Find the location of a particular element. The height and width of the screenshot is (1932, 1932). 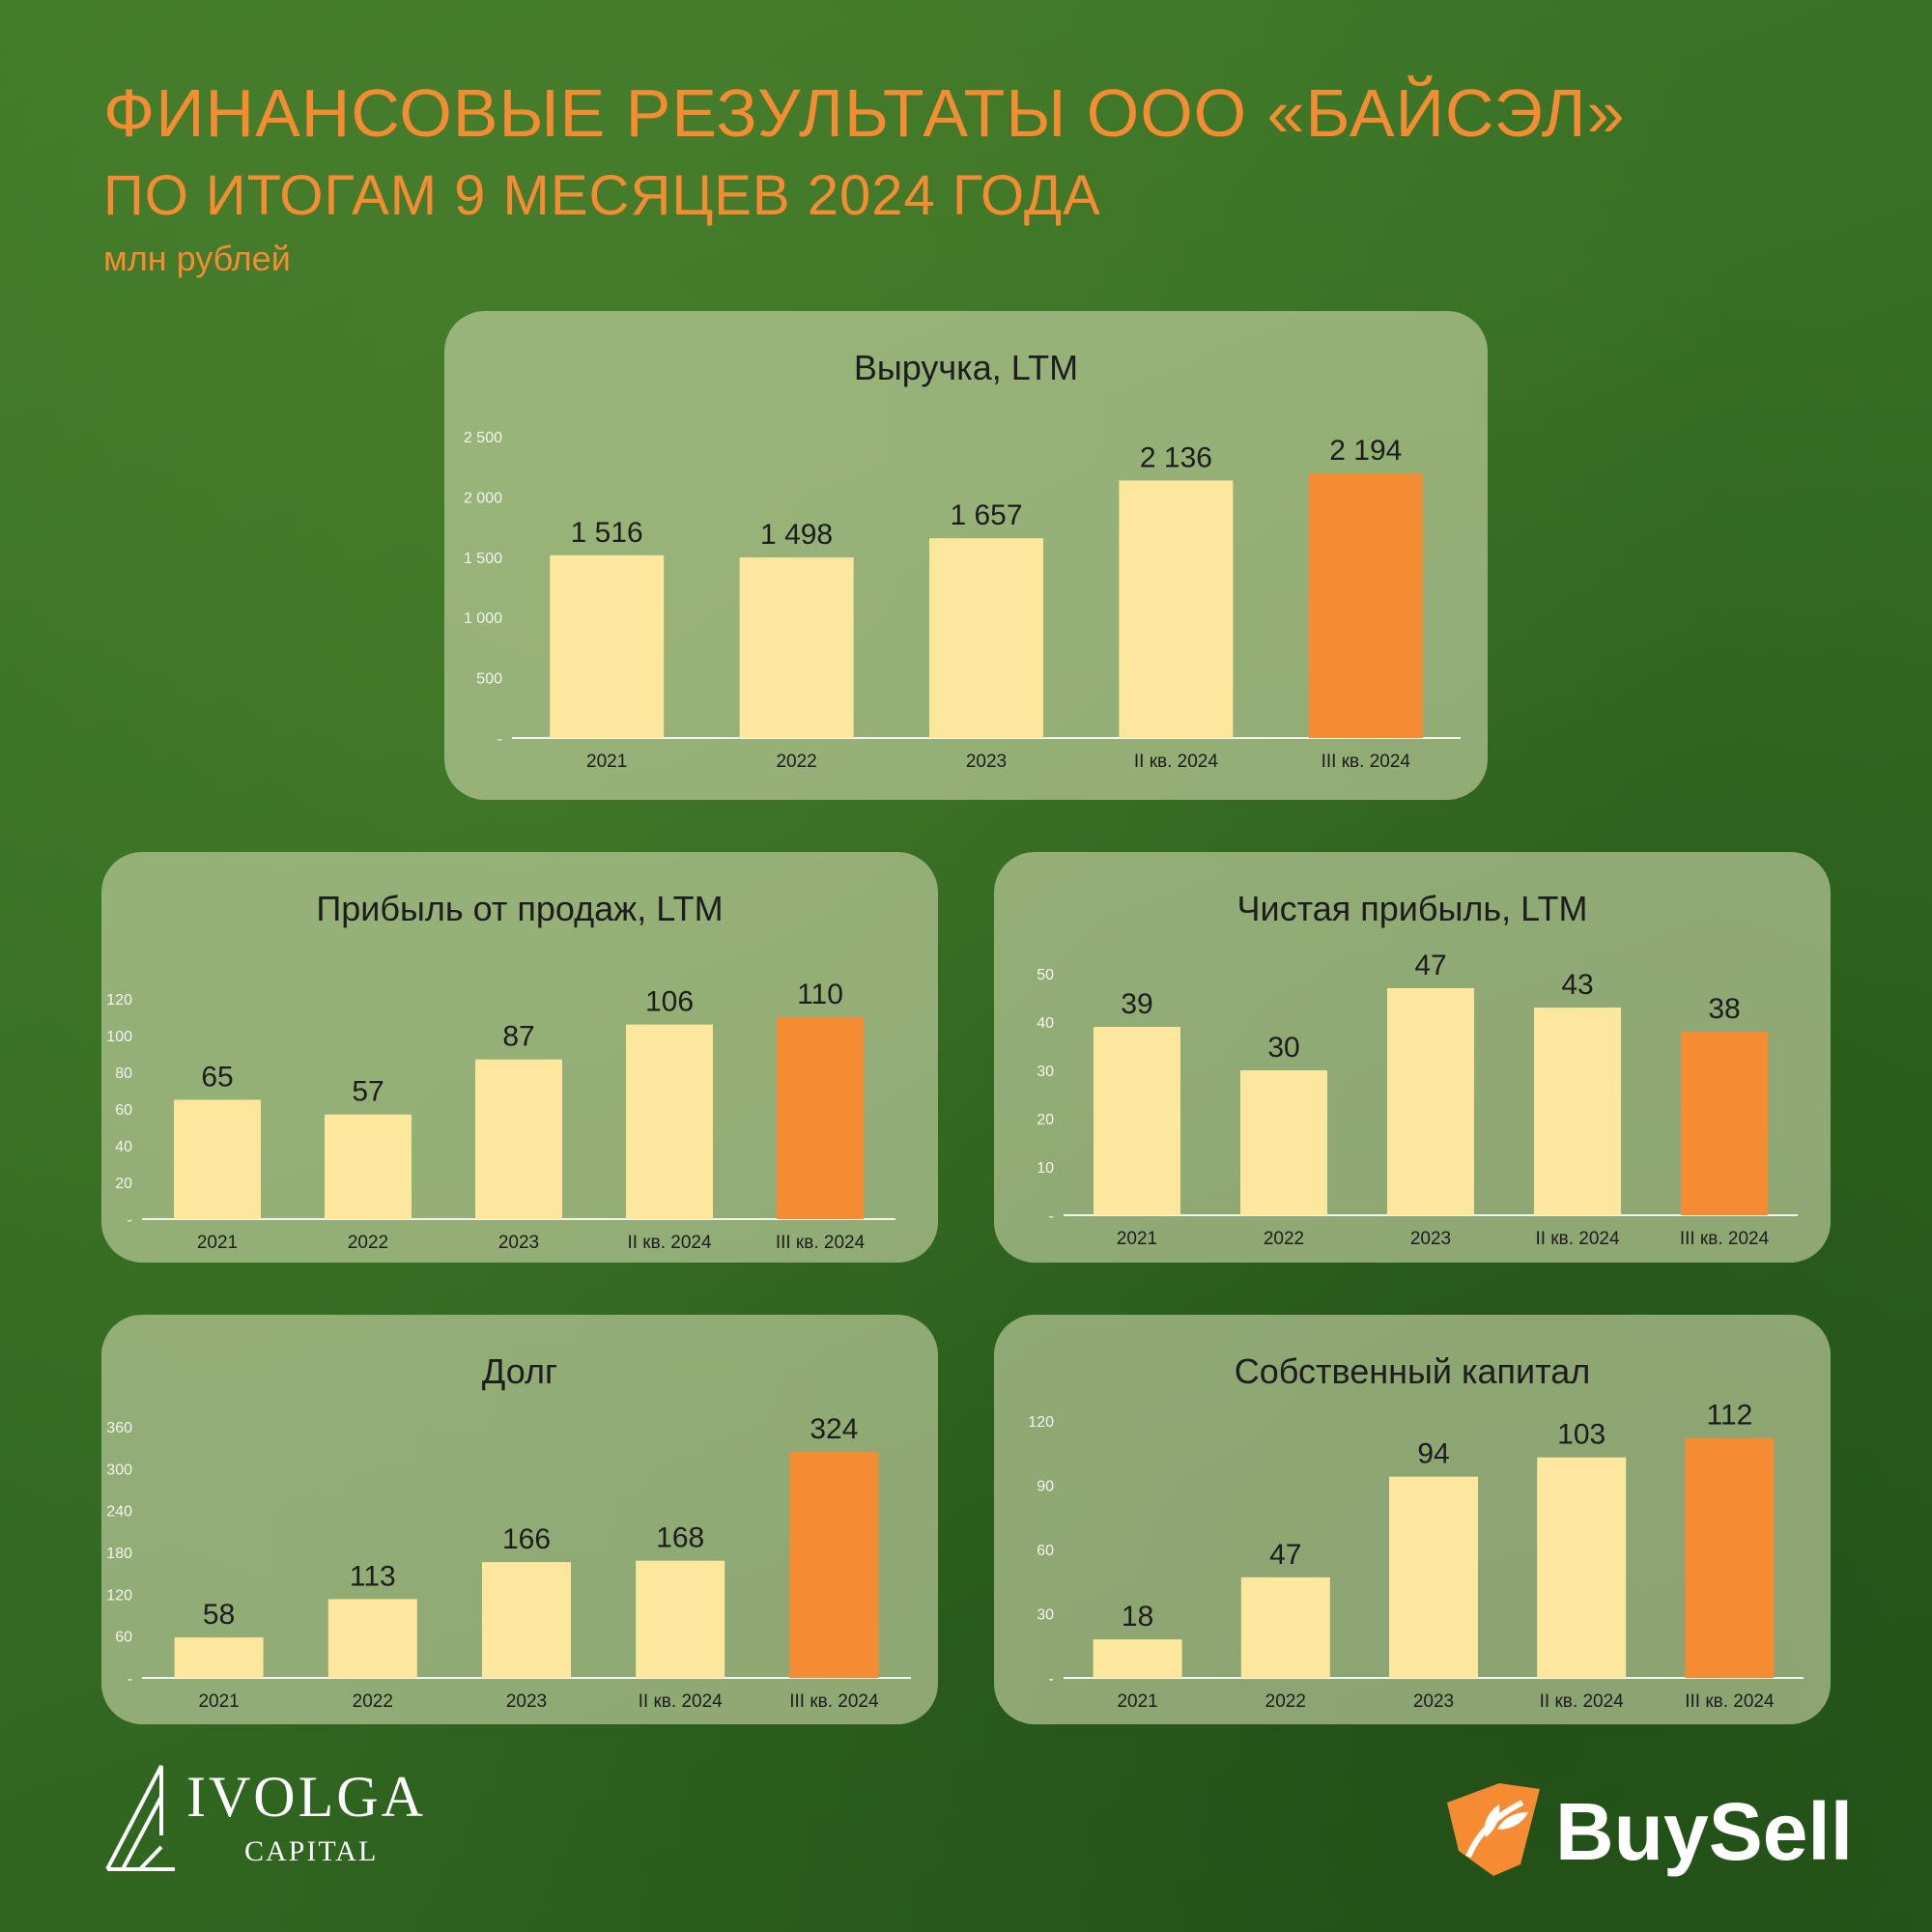

data-label: 103 is located at coordinates (1581, 1435).